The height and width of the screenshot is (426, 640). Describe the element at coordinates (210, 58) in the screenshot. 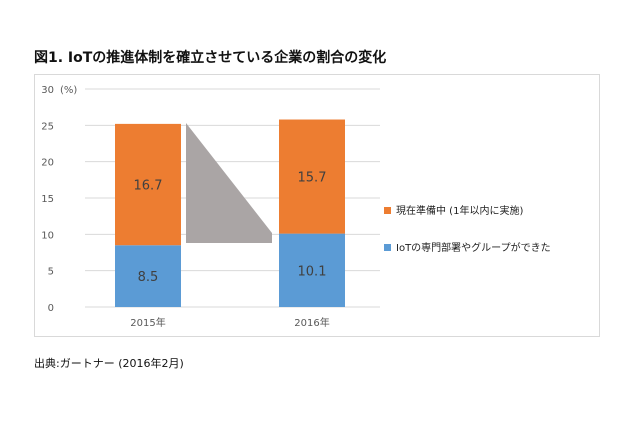

I see `chart-title: 図1. IoTの推進体制を確立させている企業の割合の変化` at that location.